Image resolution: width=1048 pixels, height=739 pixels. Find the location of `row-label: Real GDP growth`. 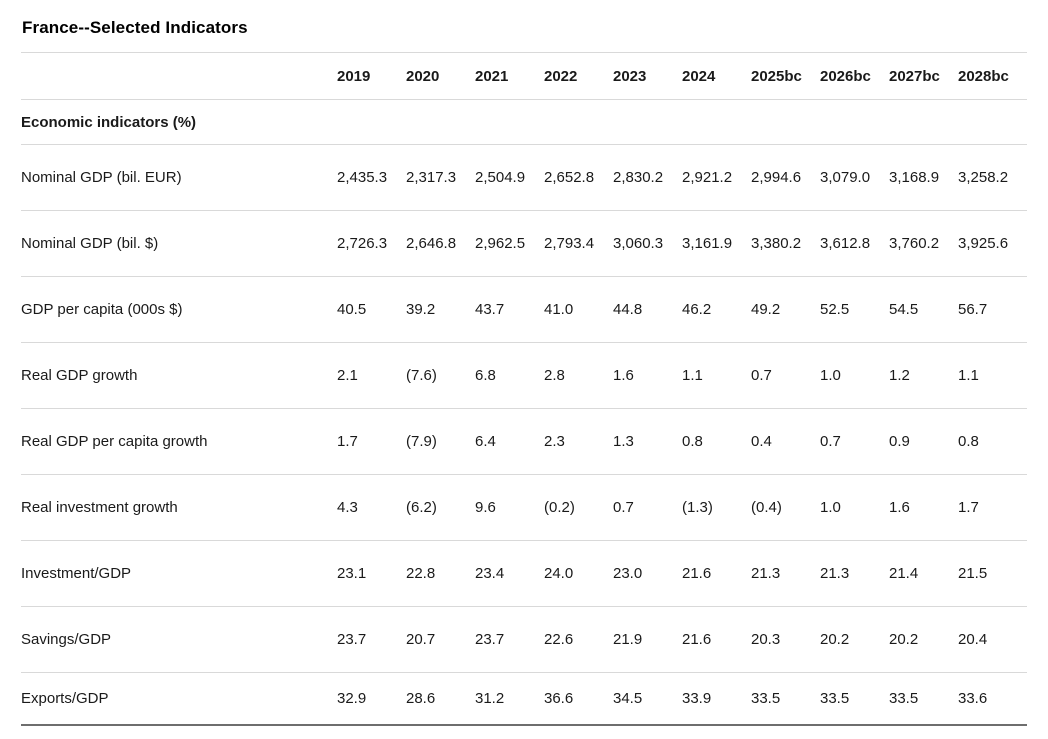

row-label: Real GDP growth is located at coordinates (179, 375).